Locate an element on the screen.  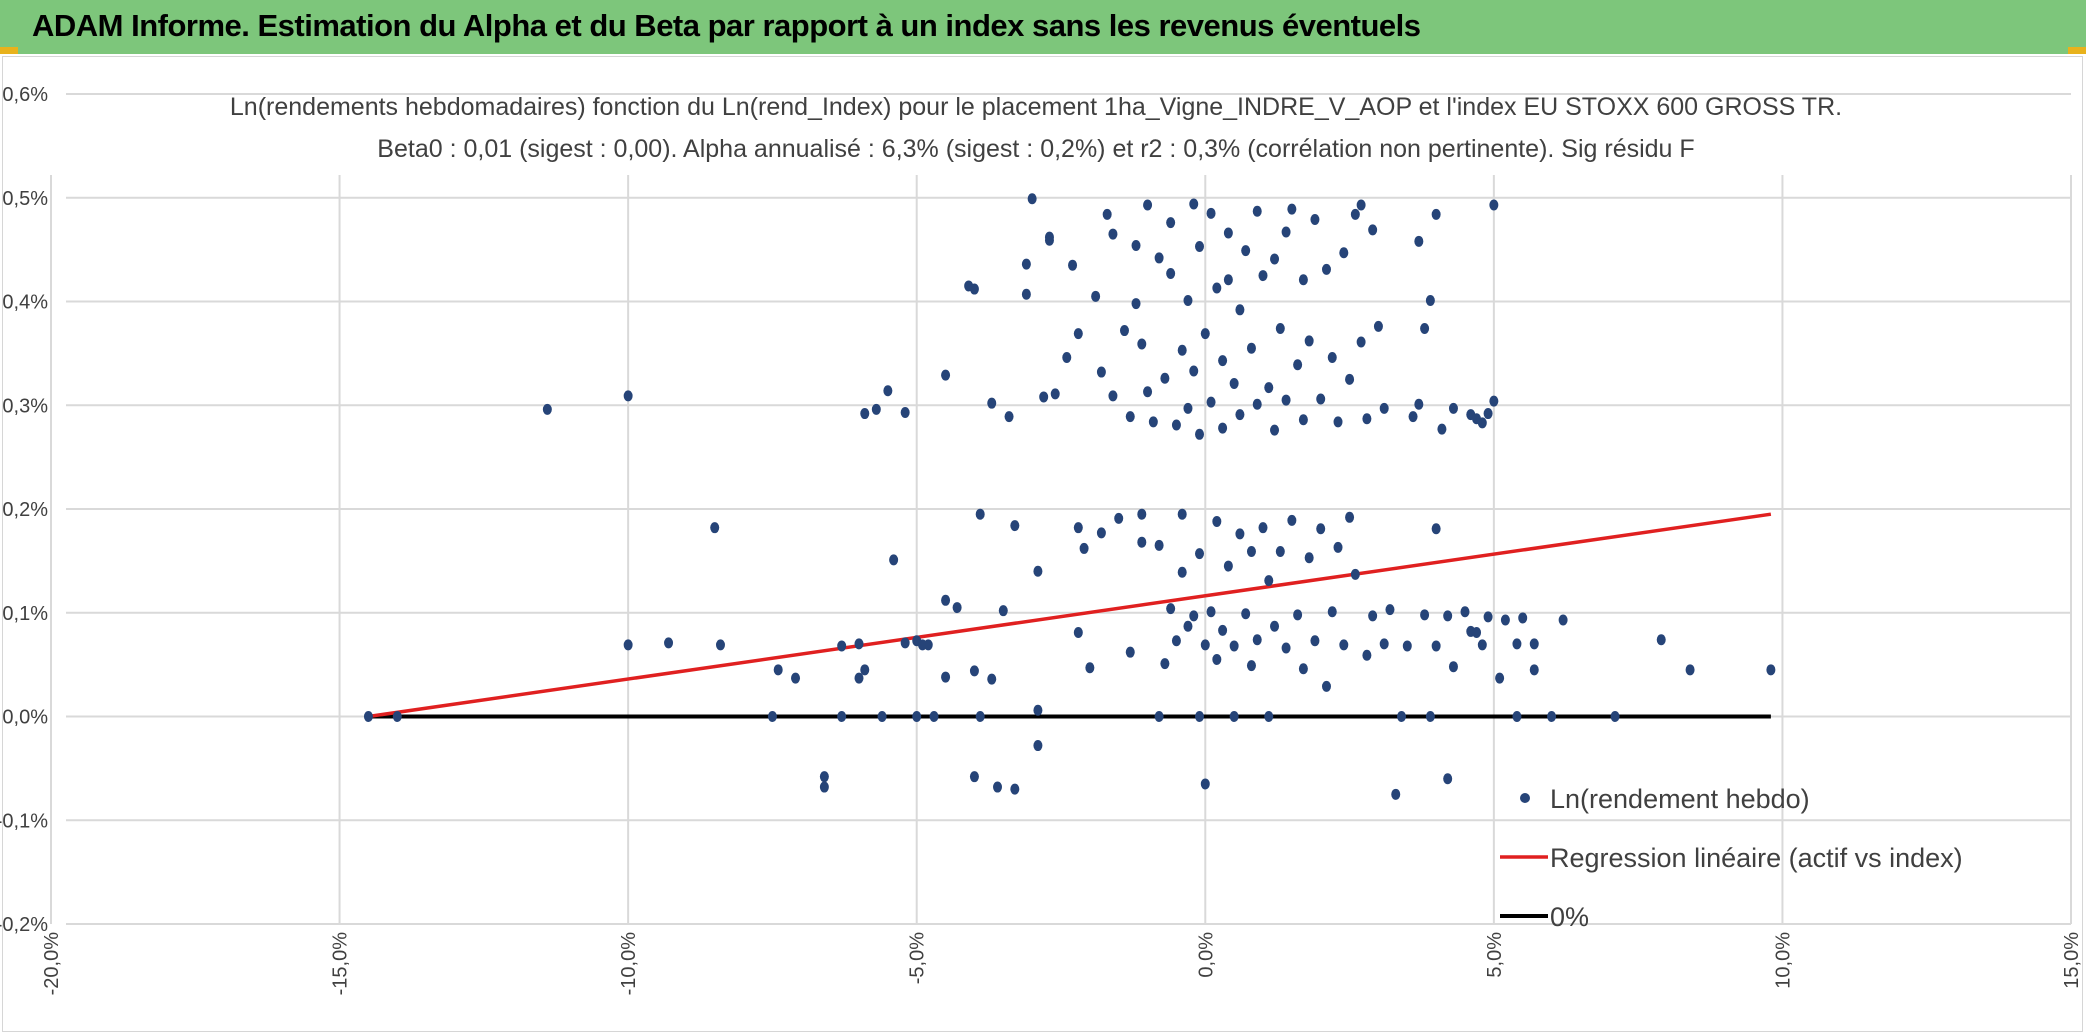
corner-marker is located at coordinates (9, 50).